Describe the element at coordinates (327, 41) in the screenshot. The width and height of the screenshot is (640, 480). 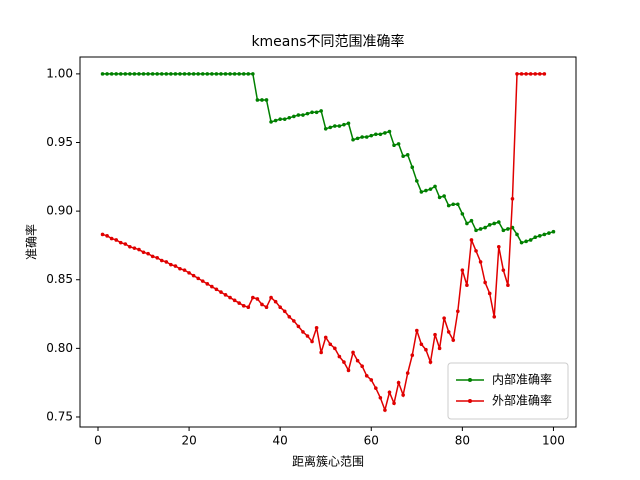
I see `chart-title: kmeans不同范围准确率` at that location.